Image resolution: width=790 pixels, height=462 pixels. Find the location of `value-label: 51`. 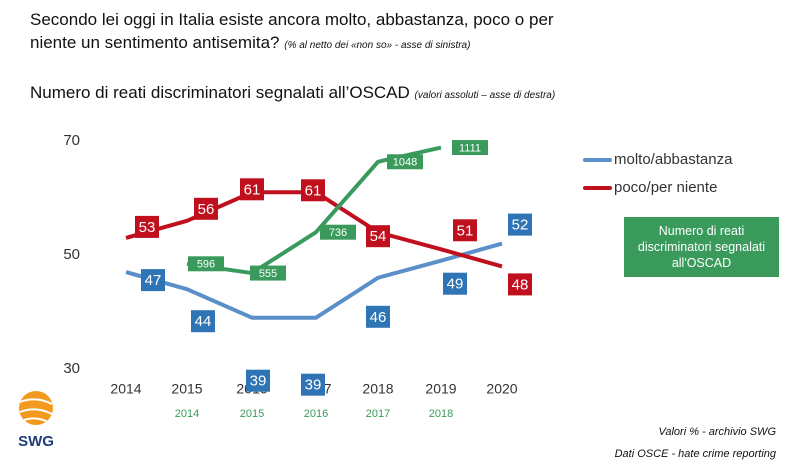

value-label: 51 is located at coordinates (465, 230).